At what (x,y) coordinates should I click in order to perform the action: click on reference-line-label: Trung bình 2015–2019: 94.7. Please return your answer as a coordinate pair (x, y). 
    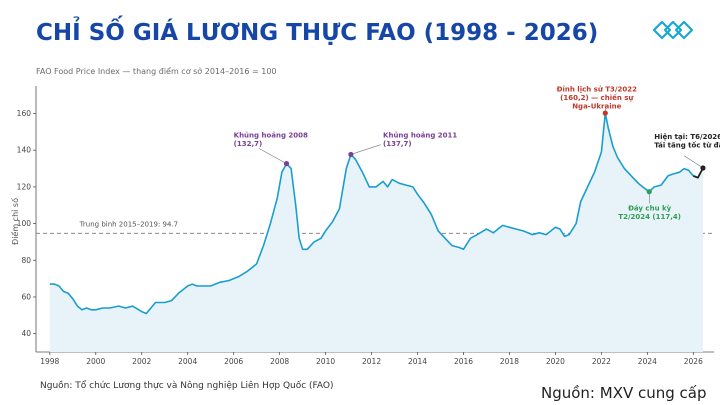
    Looking at the image, I should click on (128, 224).